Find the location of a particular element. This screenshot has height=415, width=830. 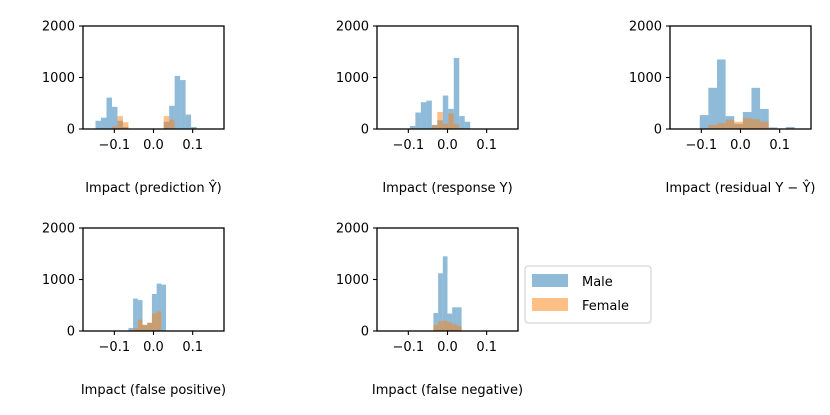

x-axis-label: Impact (false negative) is located at coordinates (447, 390).